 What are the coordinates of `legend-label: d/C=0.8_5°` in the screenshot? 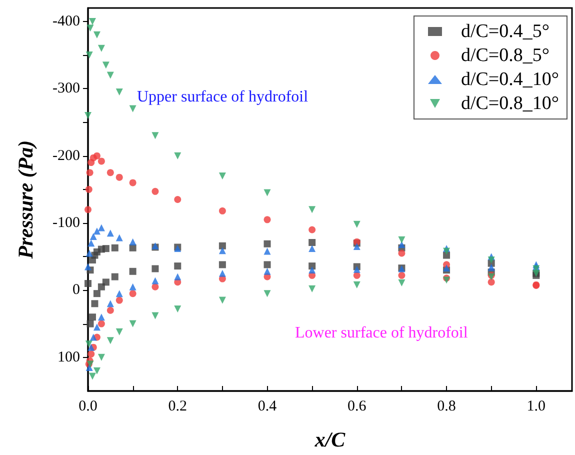 It's located at (505, 55).